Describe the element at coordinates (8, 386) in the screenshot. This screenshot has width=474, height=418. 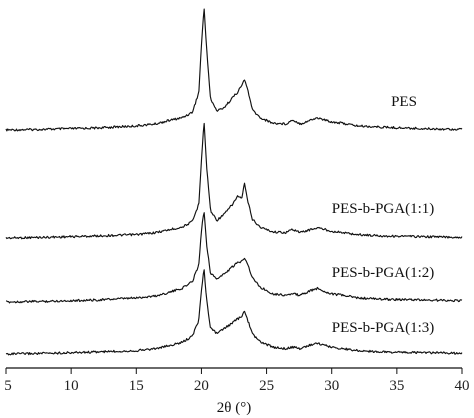
I see `x-tick-label: 5` at that location.